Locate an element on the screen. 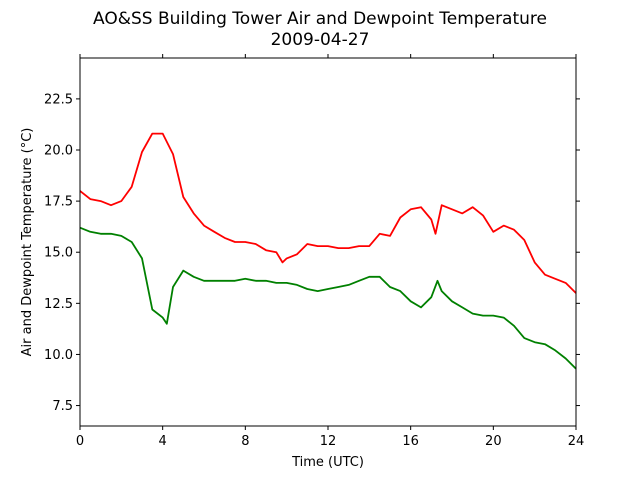 This screenshot has height=484, width=640. x-tick-label: 24 is located at coordinates (576, 441).